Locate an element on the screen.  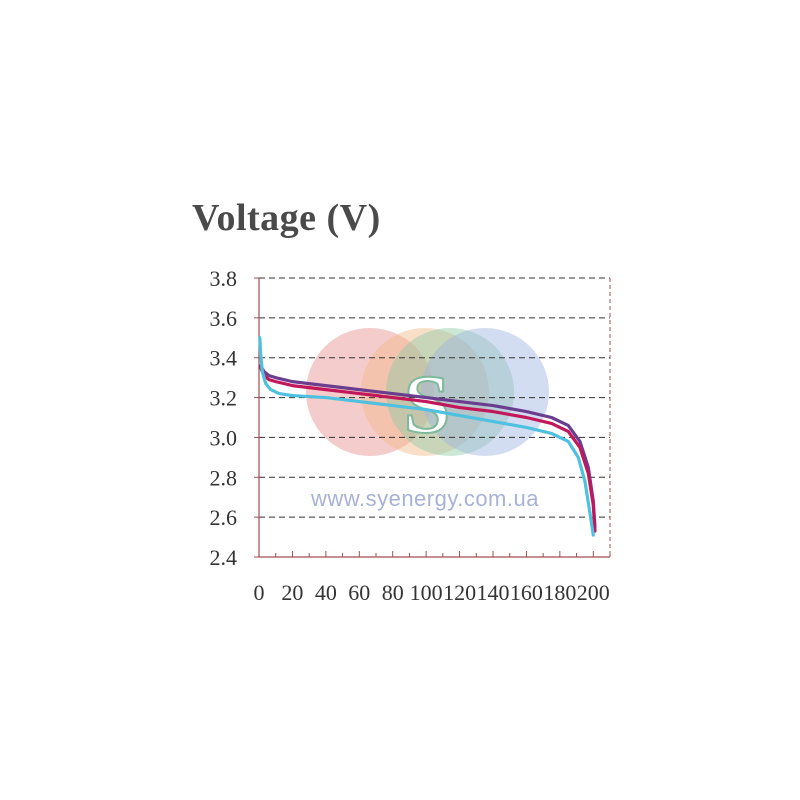
y-tick-label: 3.4 is located at coordinates (224, 358).